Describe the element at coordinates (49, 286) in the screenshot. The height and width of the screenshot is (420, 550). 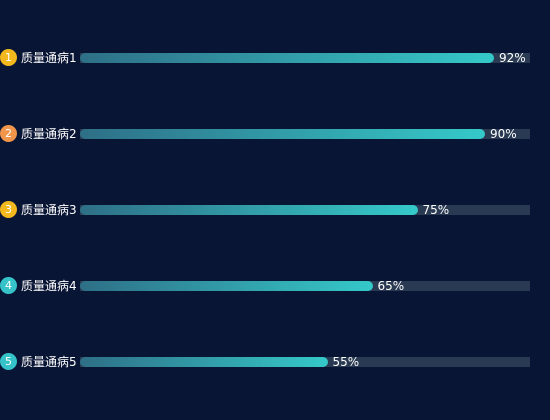
I see `category-label: 质量通病4` at that location.